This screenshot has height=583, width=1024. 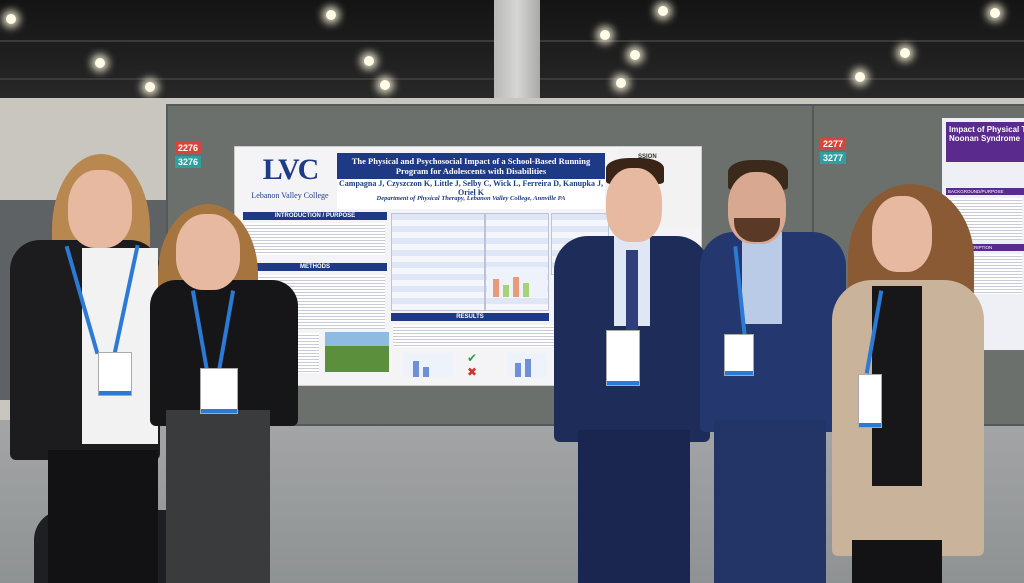 I want to click on dress-shirt, so click(x=762, y=278).